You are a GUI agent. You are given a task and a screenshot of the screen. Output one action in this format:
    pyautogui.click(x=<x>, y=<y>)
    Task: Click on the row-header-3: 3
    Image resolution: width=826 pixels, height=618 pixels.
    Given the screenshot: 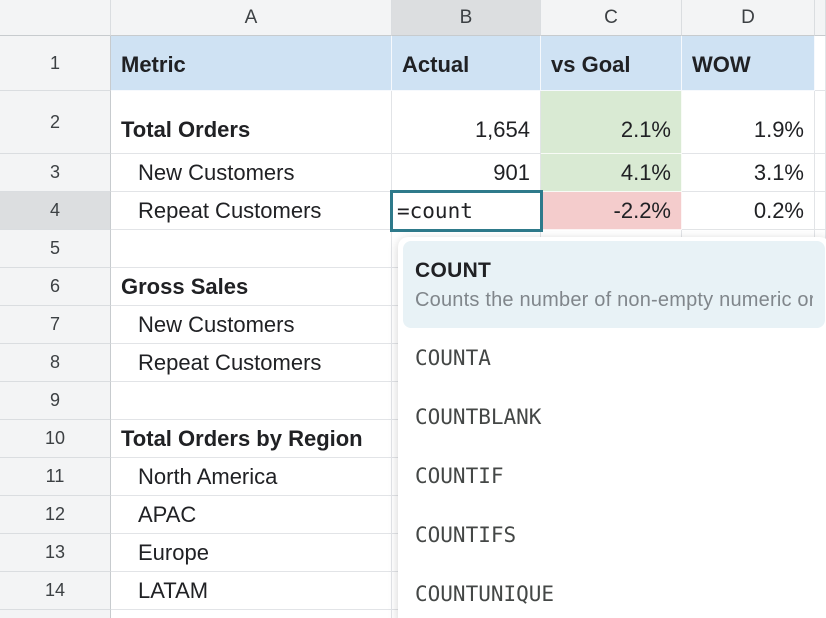 What is the action you would take?
    pyautogui.click(x=55, y=173)
    